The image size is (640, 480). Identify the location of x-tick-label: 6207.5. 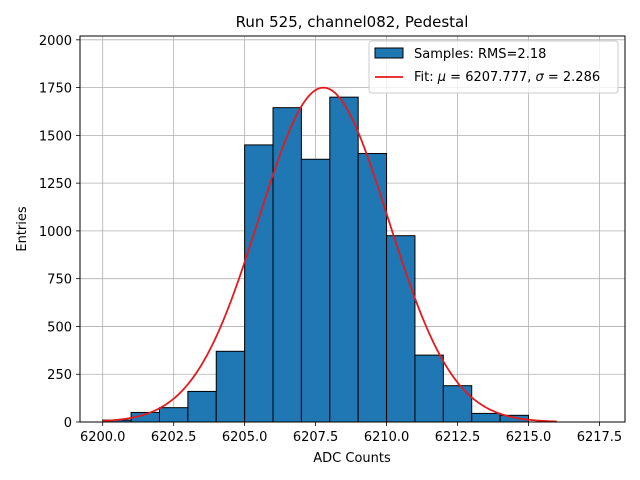
(316, 437).